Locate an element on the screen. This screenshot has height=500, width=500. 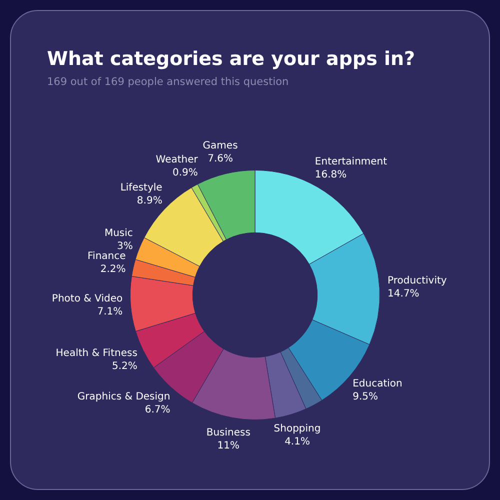
data-label: 11% is located at coordinates (228, 446).